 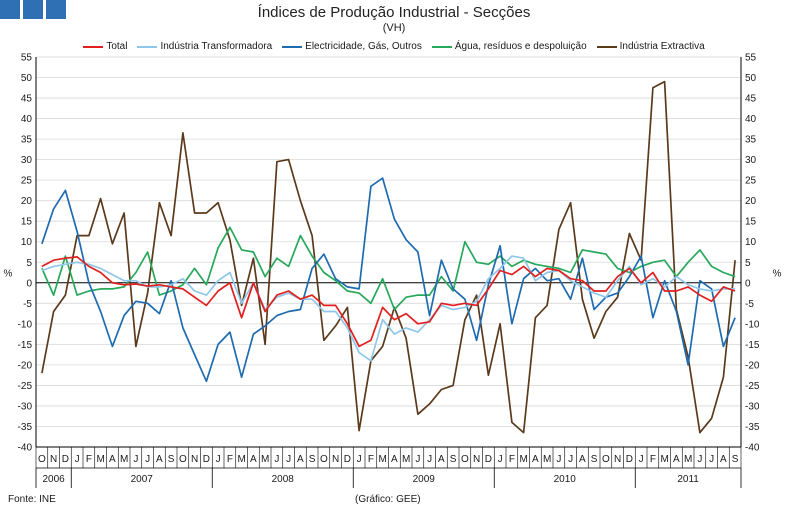 What do you see at coordinates (752, 406) in the screenshot?
I see `y-tick-label-right: -30` at bounding box center [752, 406].